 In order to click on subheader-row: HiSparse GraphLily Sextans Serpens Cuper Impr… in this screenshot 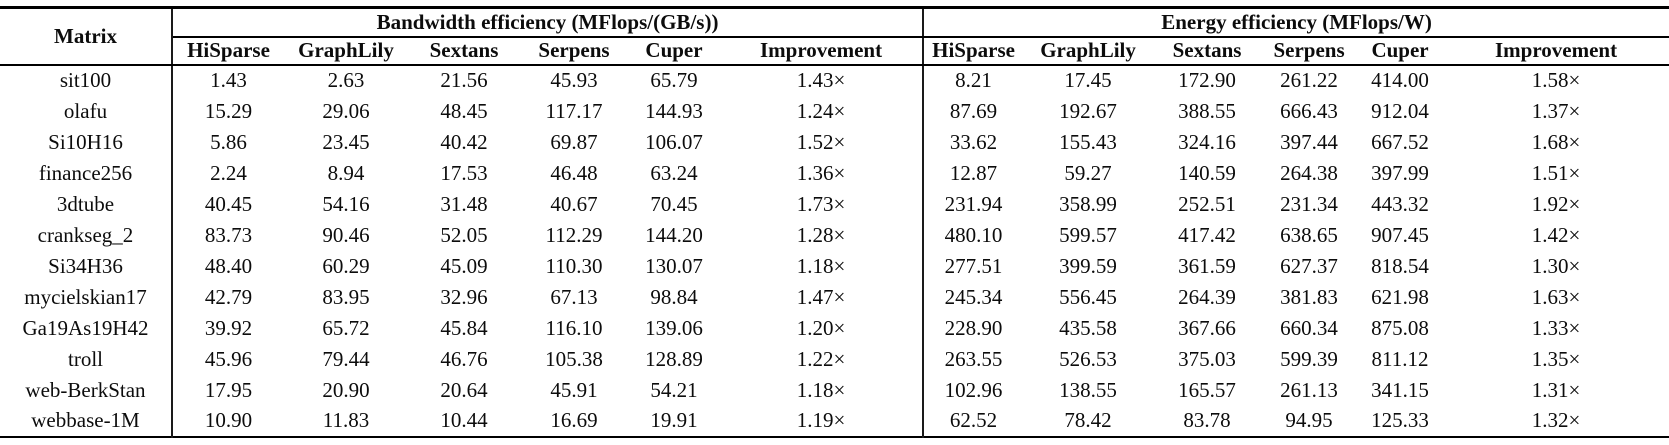, I will do `click(834, 51)`.